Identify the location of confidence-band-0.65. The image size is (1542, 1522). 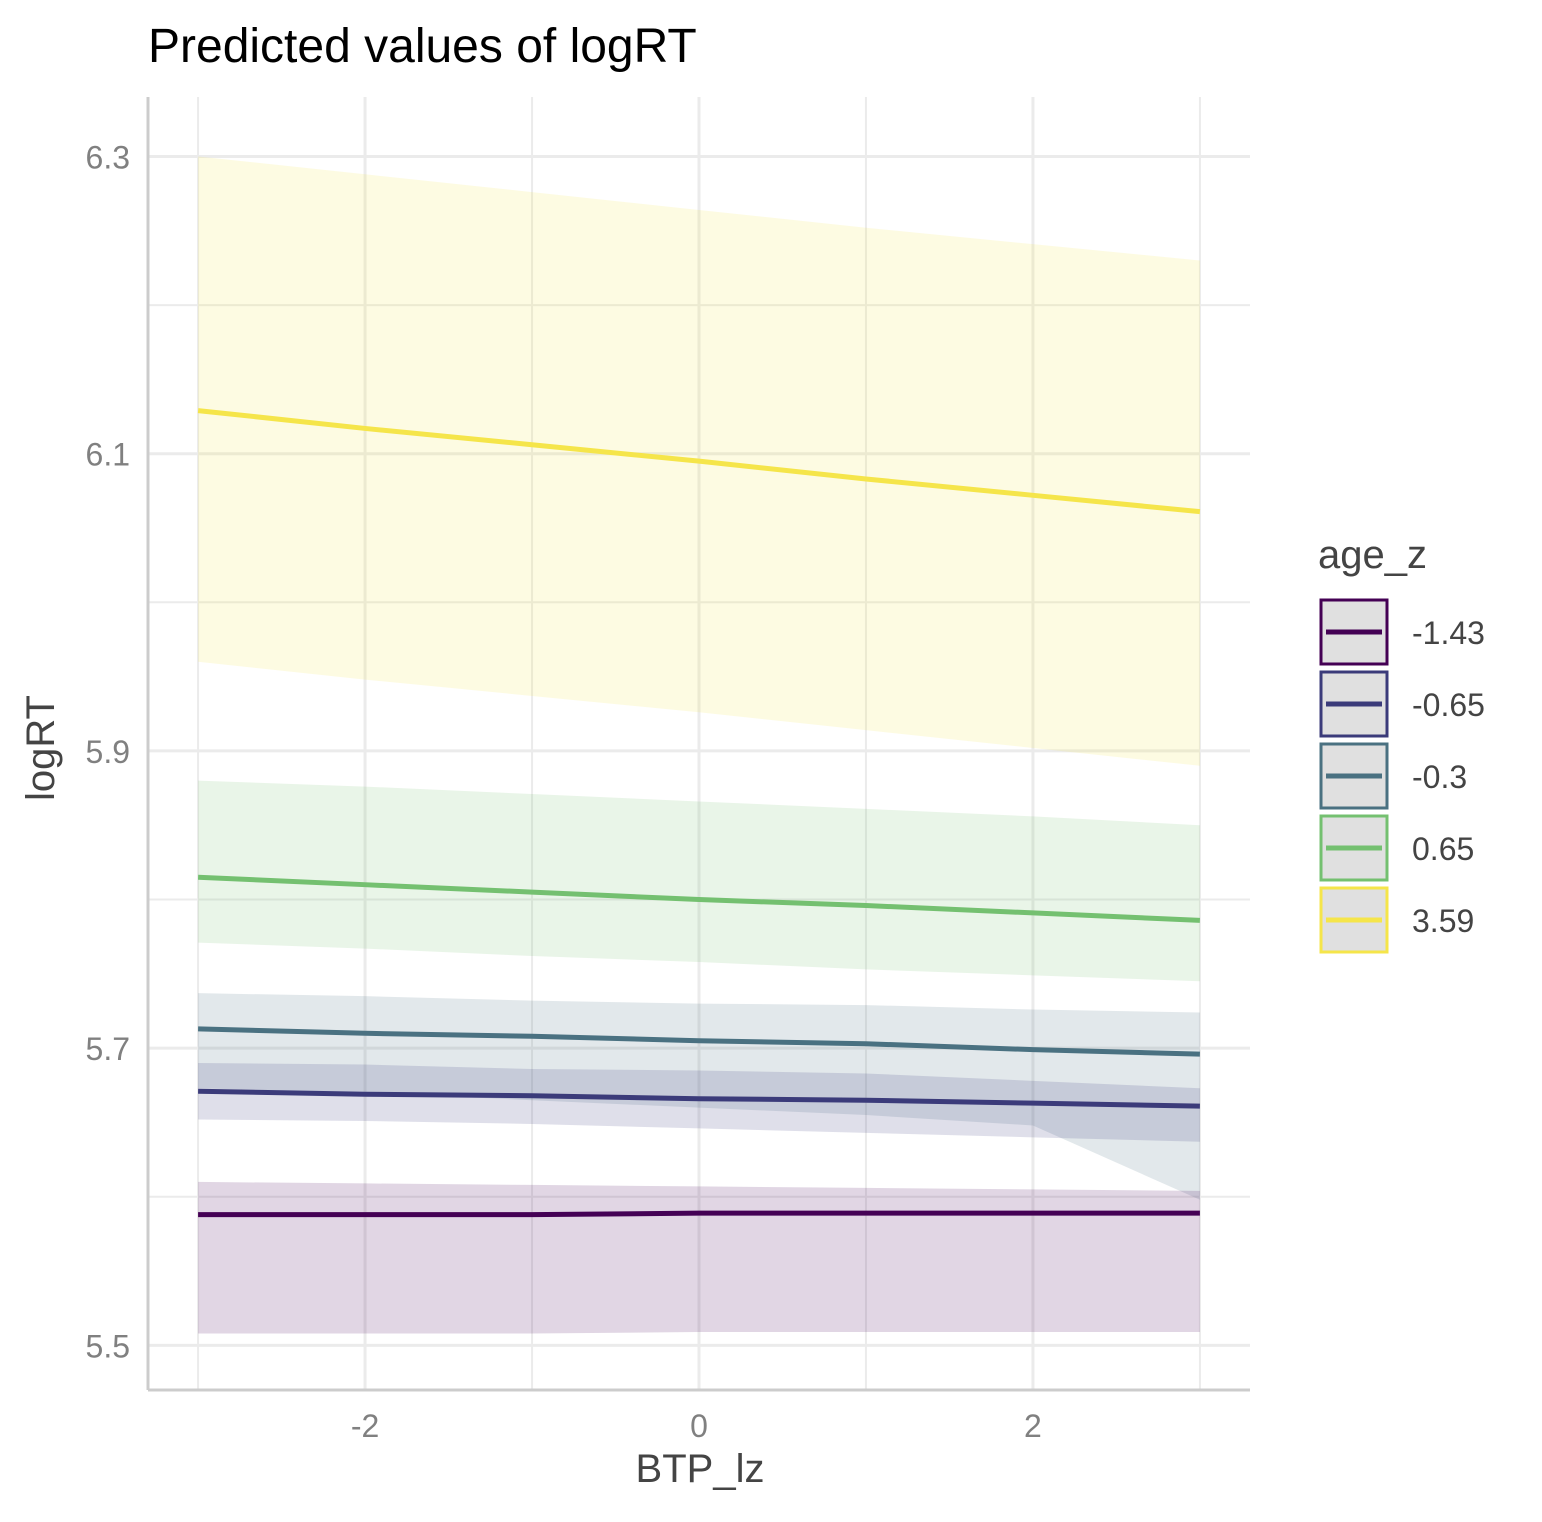
(699, 881).